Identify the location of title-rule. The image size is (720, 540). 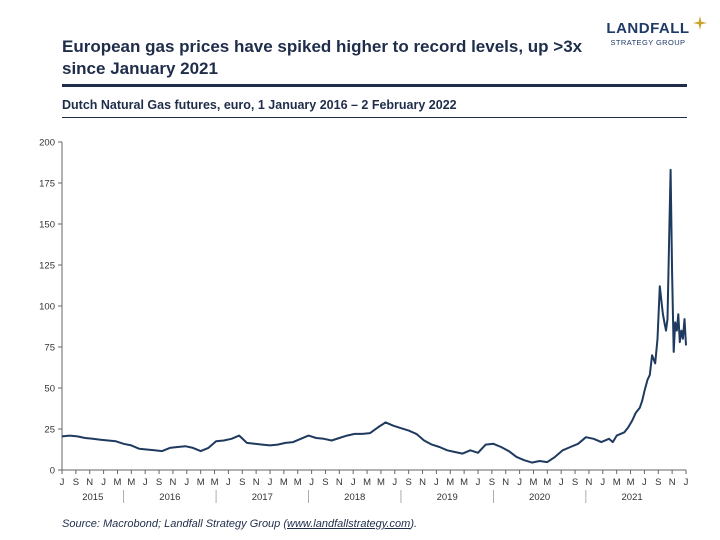
(374, 85).